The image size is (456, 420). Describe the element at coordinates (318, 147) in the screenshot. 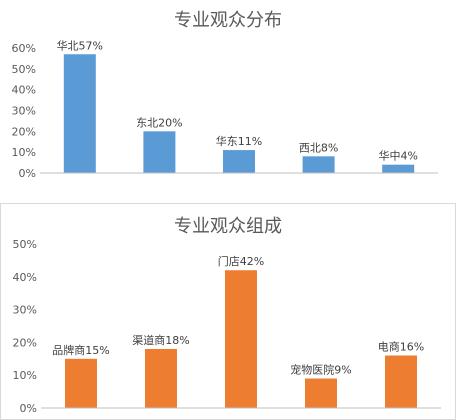

I see `data-label: 西北8%` at that location.